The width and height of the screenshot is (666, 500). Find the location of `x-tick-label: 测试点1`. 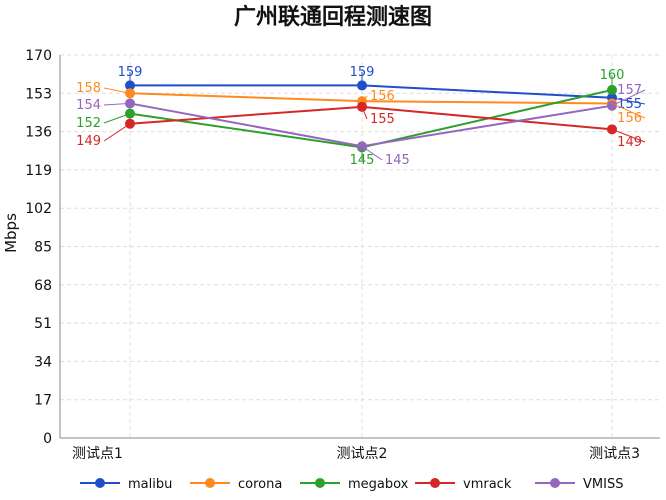

x-tick-label: 测试点1 is located at coordinates (97, 454).